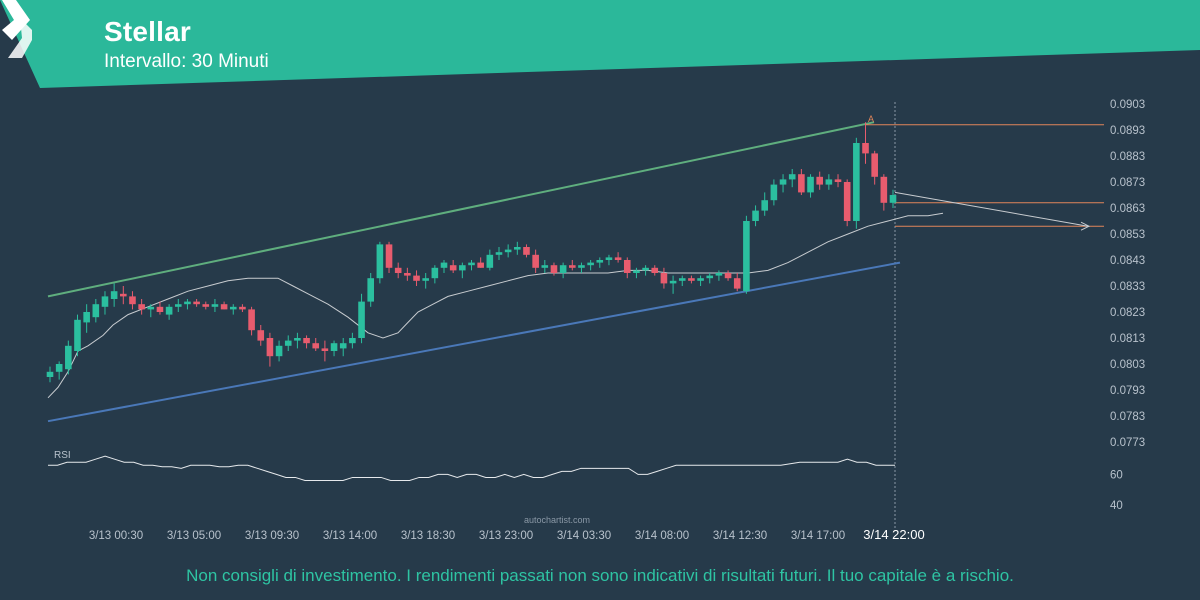  What do you see at coordinates (116, 536) in the screenshot?
I see `x-tick-label: 3/13 00:30` at bounding box center [116, 536].